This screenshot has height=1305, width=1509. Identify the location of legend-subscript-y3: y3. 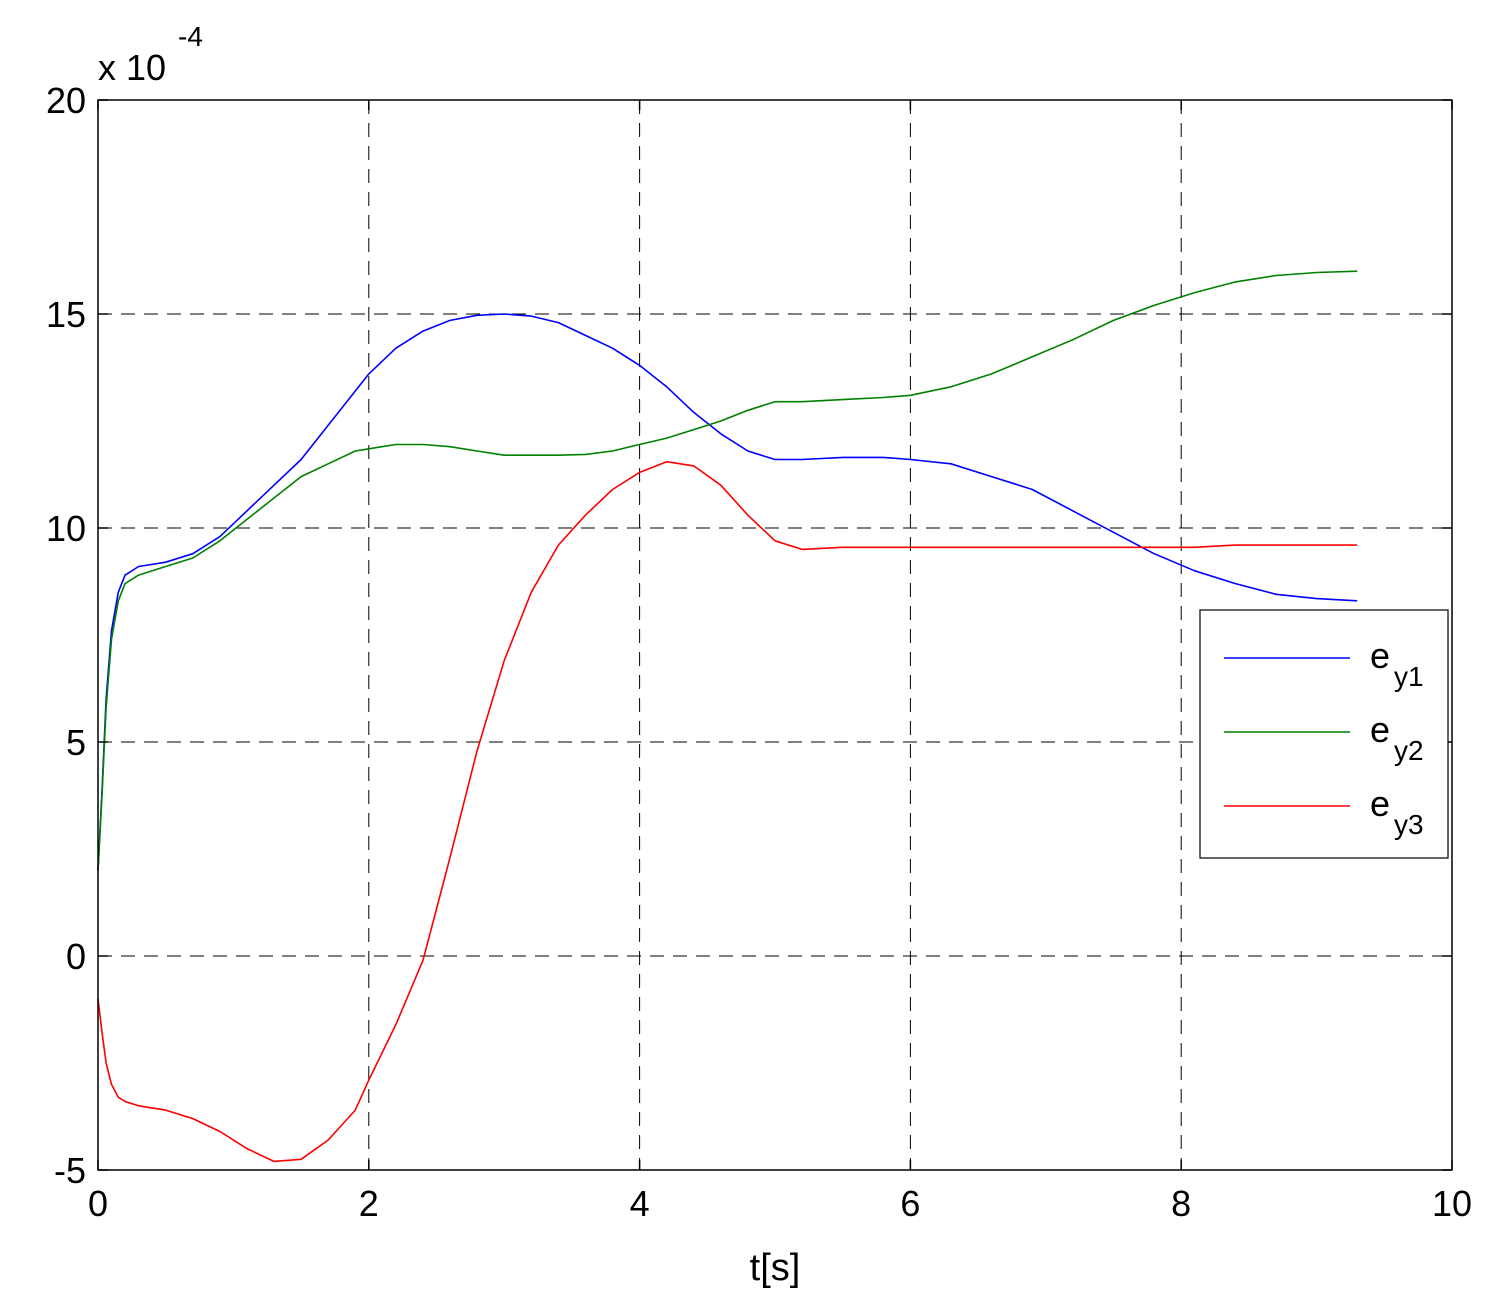
(1409, 824).